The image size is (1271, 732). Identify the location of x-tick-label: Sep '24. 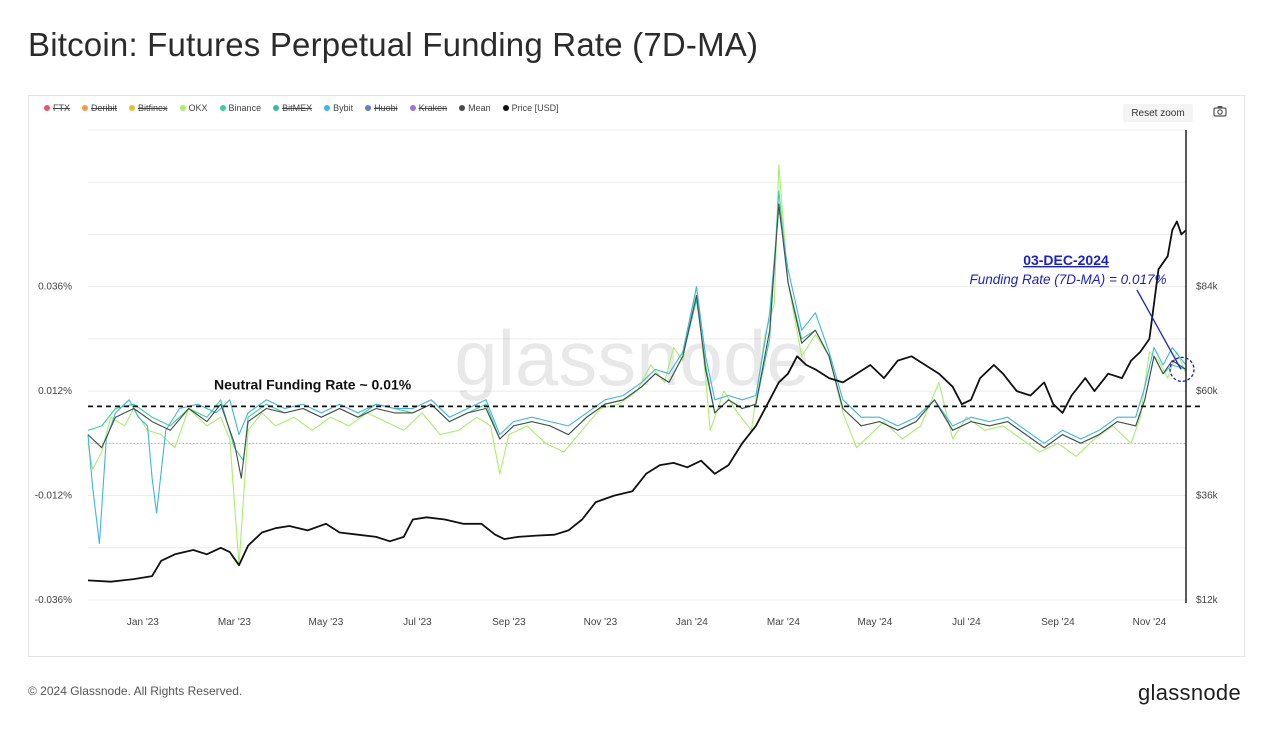
(1058, 622).